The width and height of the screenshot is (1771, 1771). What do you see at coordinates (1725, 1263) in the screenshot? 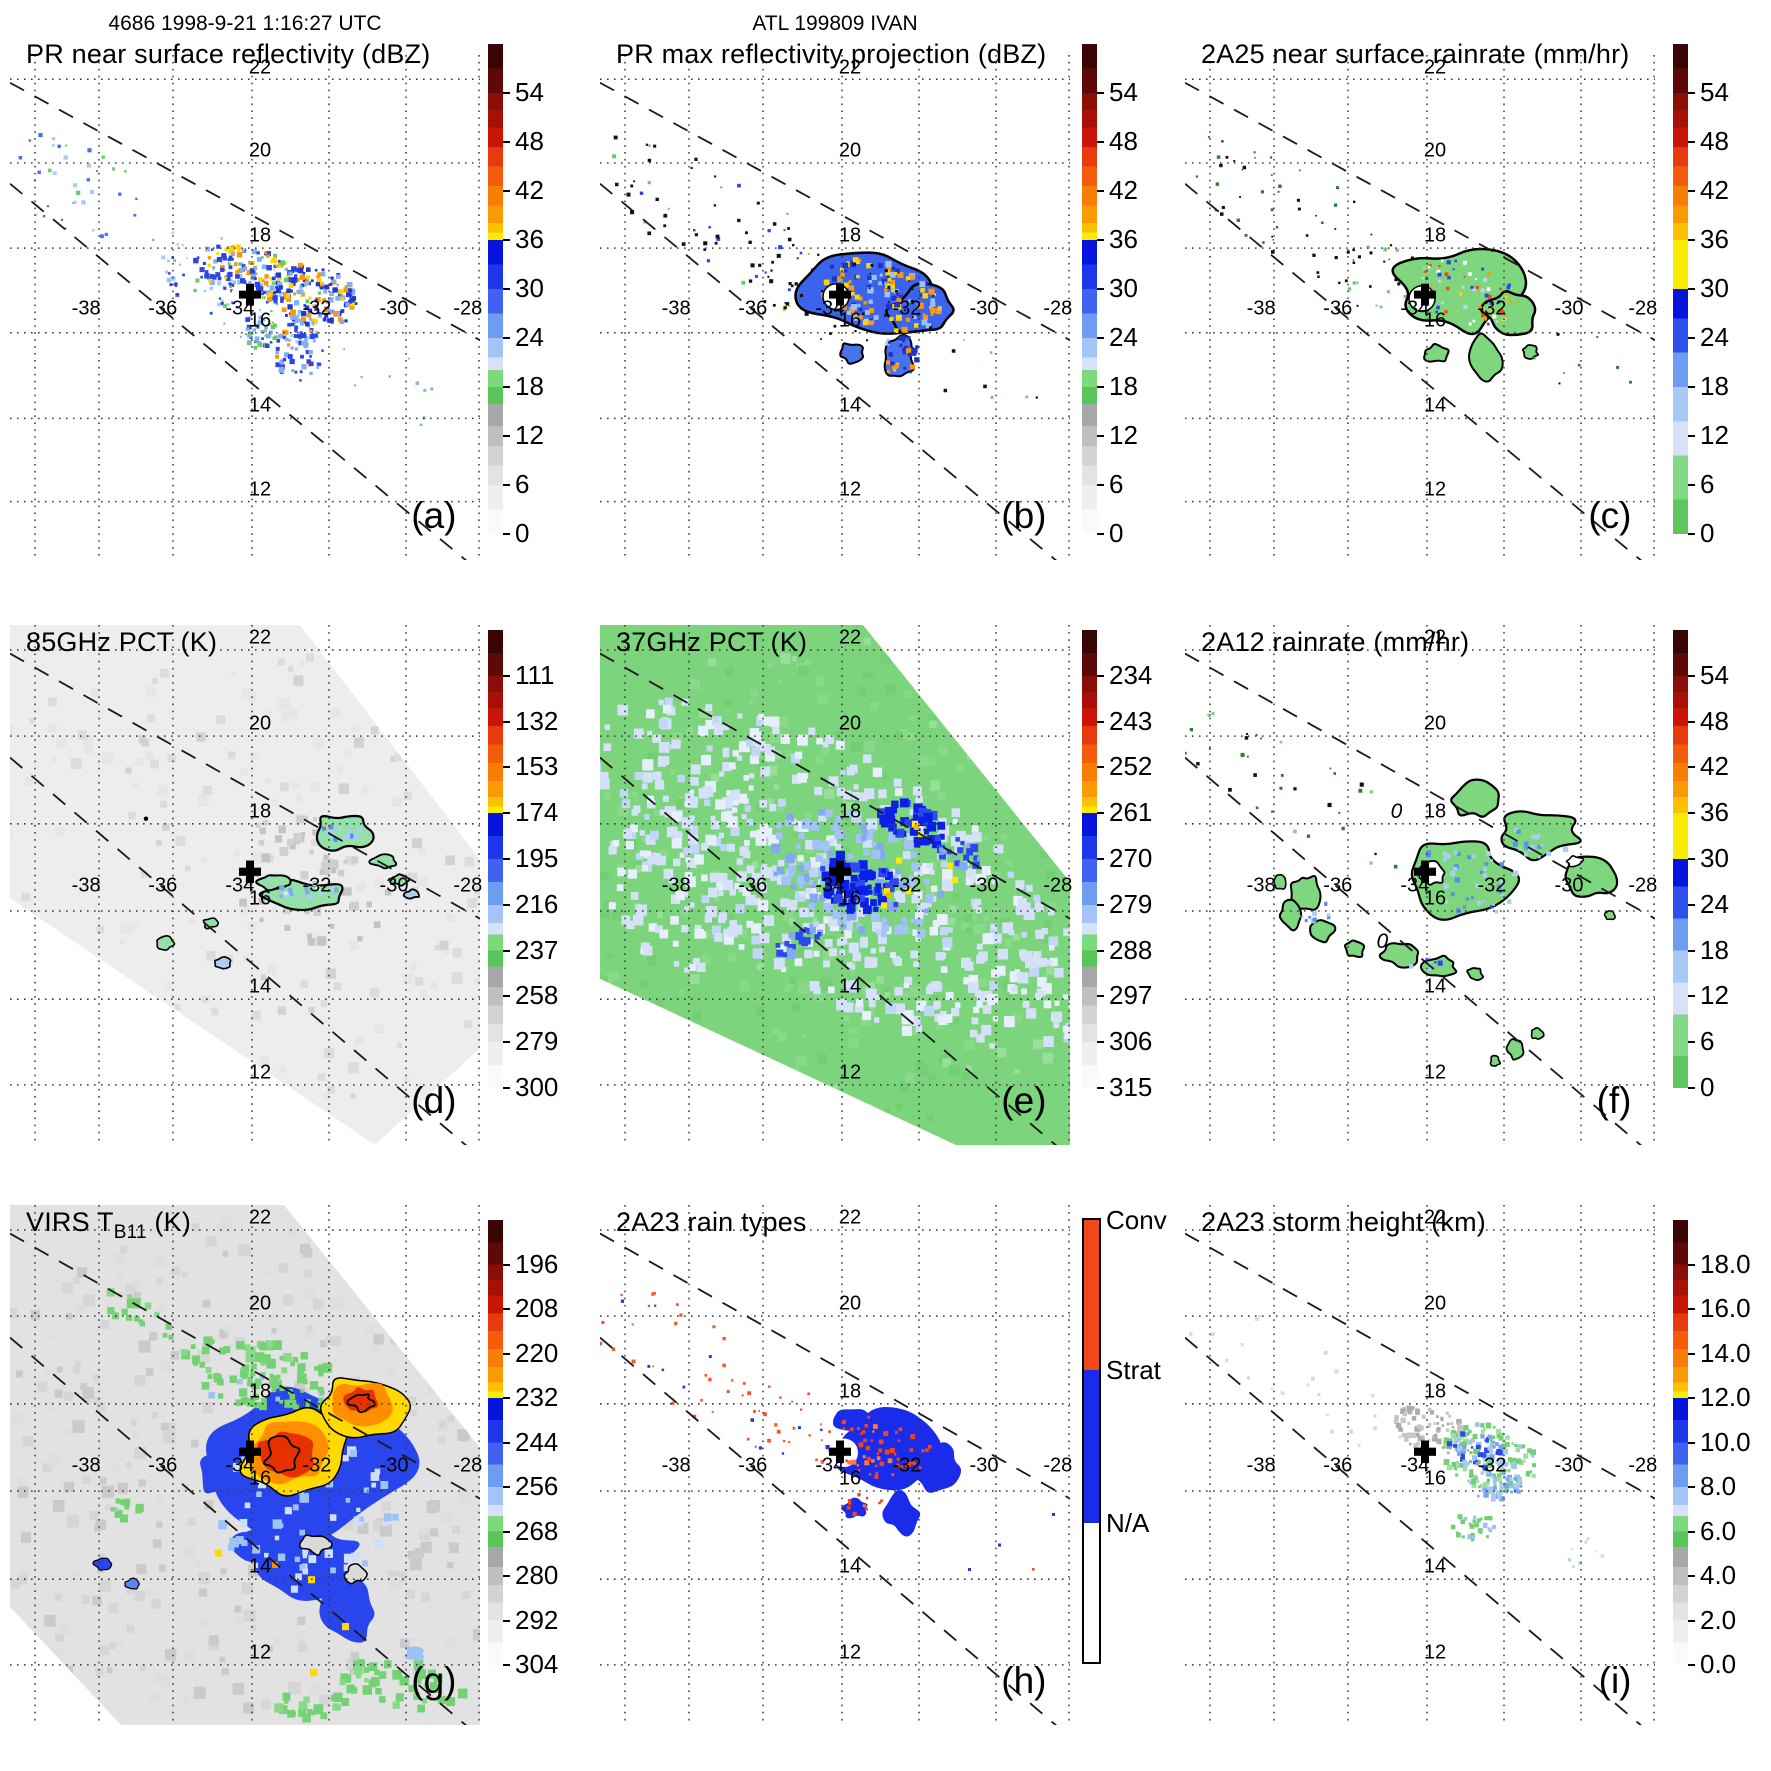
I see `colorbar-tick-label: 18.0` at bounding box center [1725, 1263].